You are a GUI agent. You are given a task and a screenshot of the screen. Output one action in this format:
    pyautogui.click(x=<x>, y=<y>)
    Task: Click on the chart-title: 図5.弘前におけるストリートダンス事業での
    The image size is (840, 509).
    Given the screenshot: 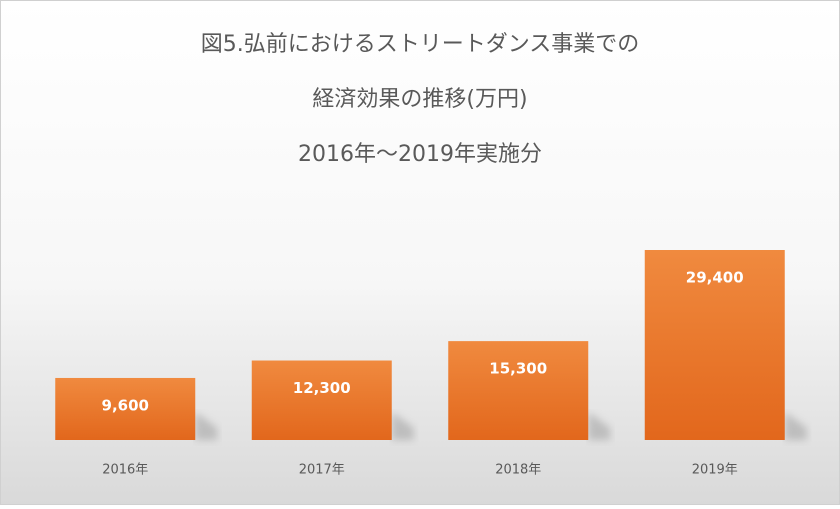 What is the action you would take?
    pyautogui.click(x=420, y=44)
    